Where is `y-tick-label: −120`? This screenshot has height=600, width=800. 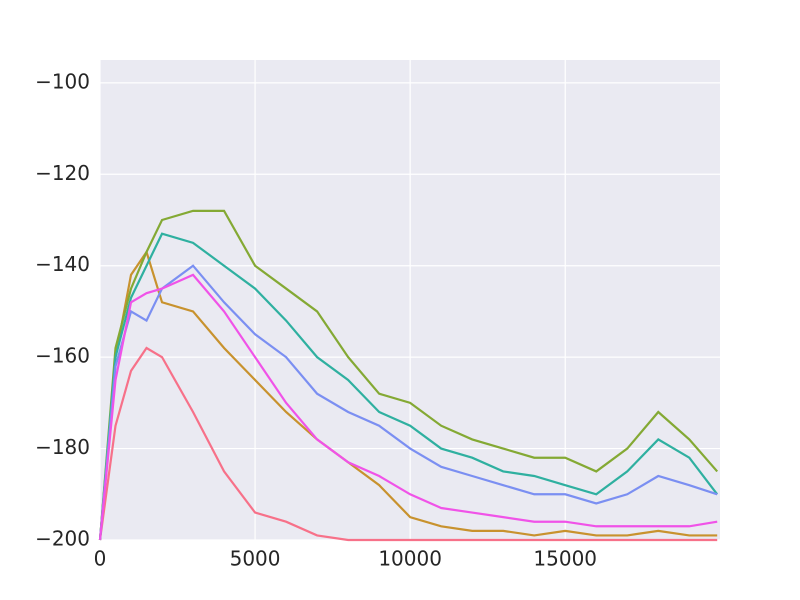
y-tick-label: −120 is located at coordinates (62, 173).